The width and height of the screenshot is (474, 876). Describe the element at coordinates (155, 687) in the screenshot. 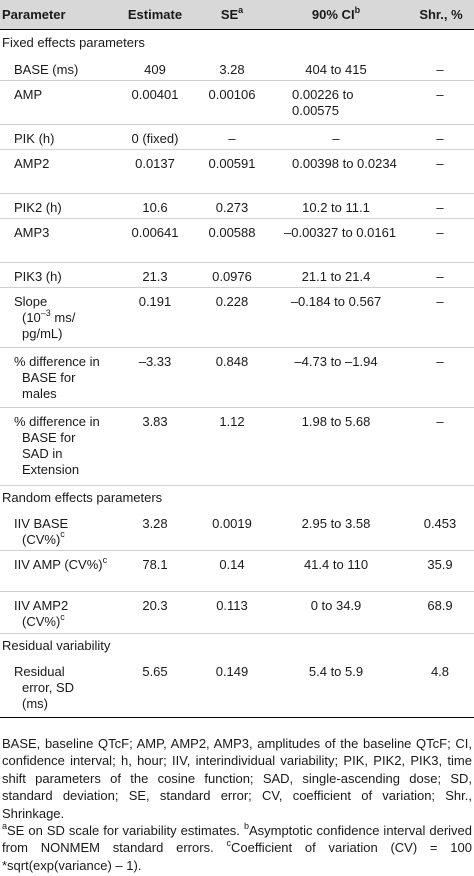

I see `row-estimate: 5.65` at that location.